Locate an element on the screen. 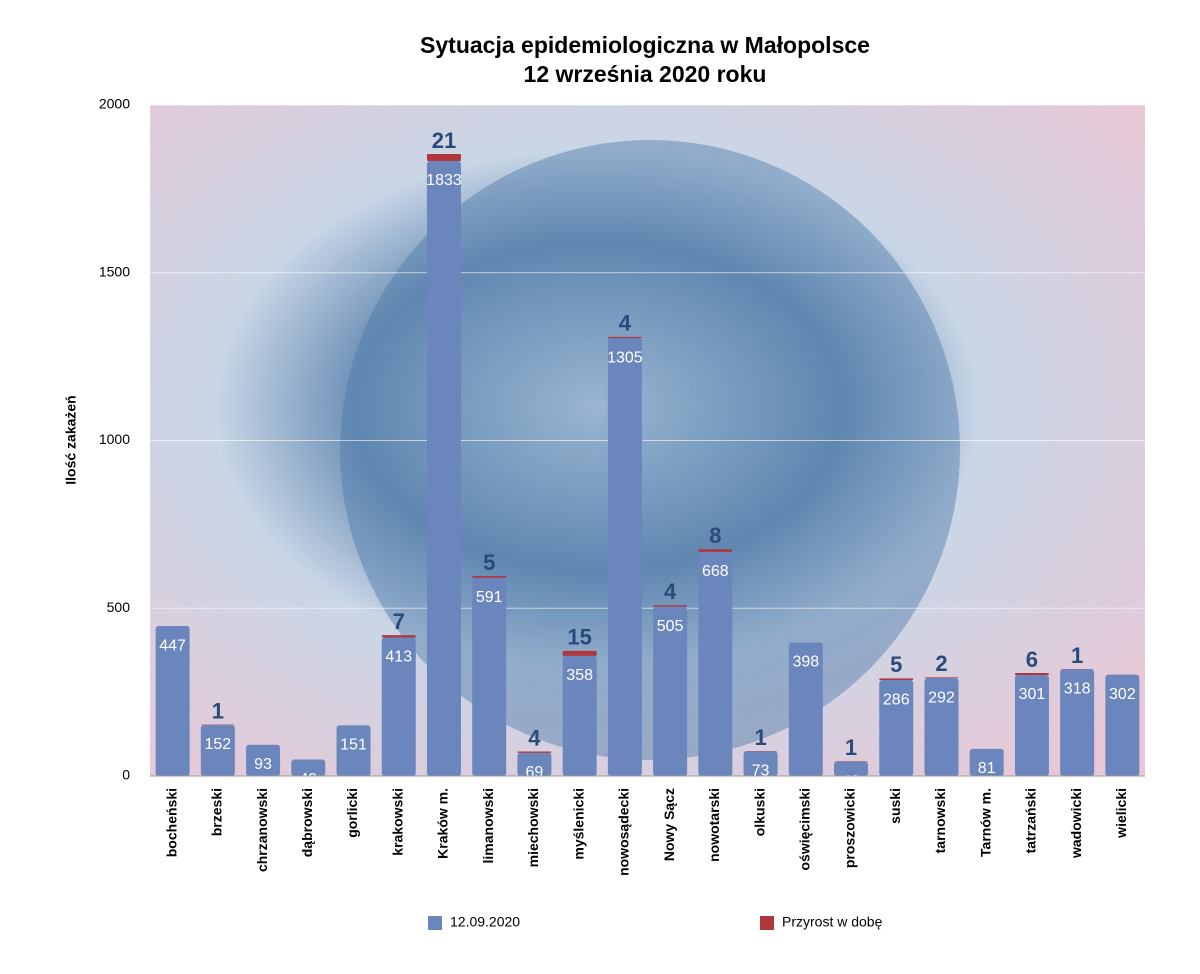  y-tick-label: 1500 is located at coordinates (114, 271).